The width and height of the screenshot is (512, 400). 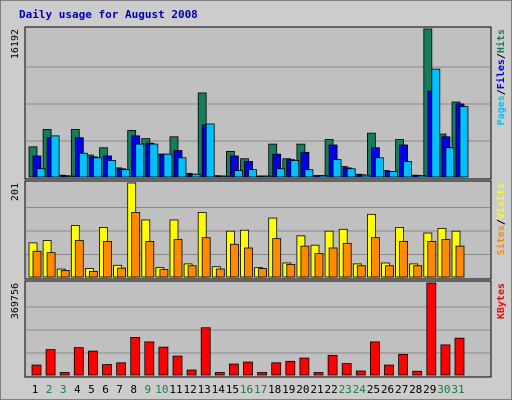 What do you see at coordinates (501, 77) in the screenshot?
I see `legend-panel-1: Pages/Files/Hits` at bounding box center [501, 77].